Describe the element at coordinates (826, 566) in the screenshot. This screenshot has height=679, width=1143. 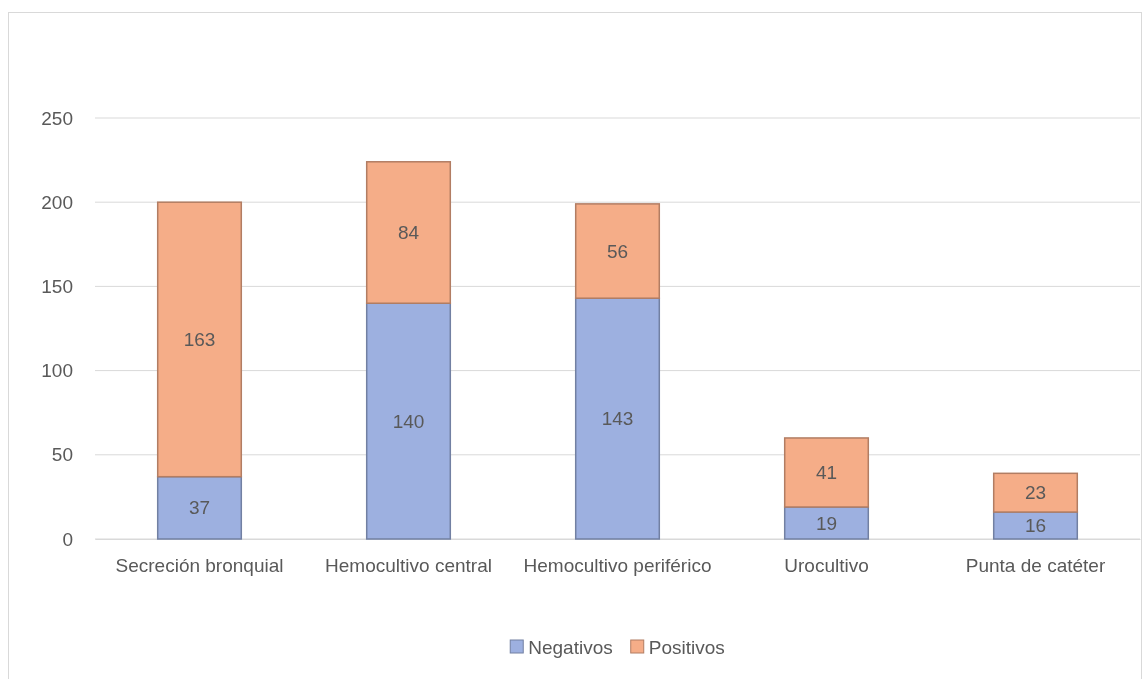
I see `x-tick-label: Urocultivo` at that location.